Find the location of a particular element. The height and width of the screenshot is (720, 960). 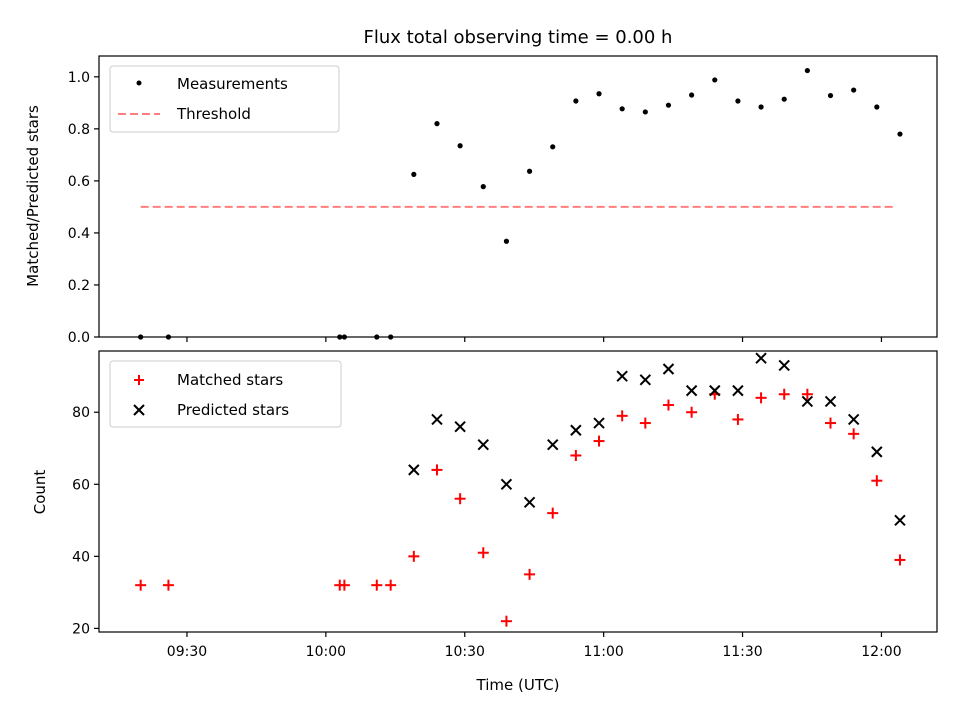

legend-label-matched-stars: Matched stars is located at coordinates (230, 380).